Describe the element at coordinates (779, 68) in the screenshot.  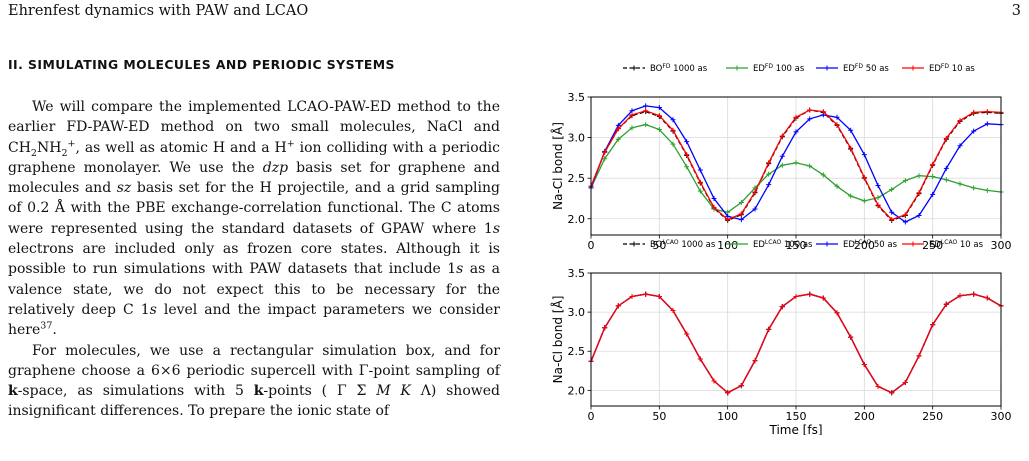
I see `legend-label: EDFD 100 as` at that location.